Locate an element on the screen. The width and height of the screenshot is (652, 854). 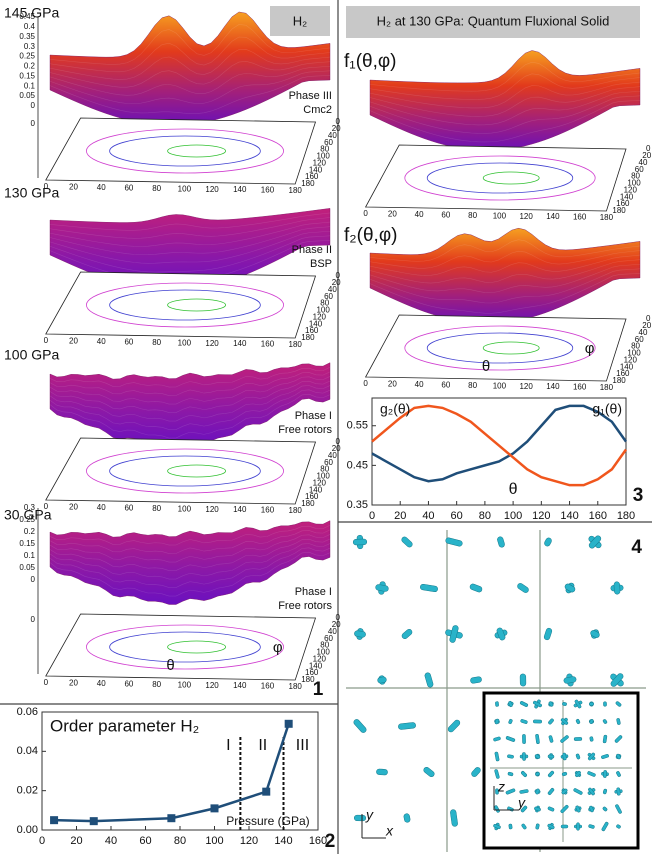
phi-tick-label: 100 is located at coordinates (323, 652).